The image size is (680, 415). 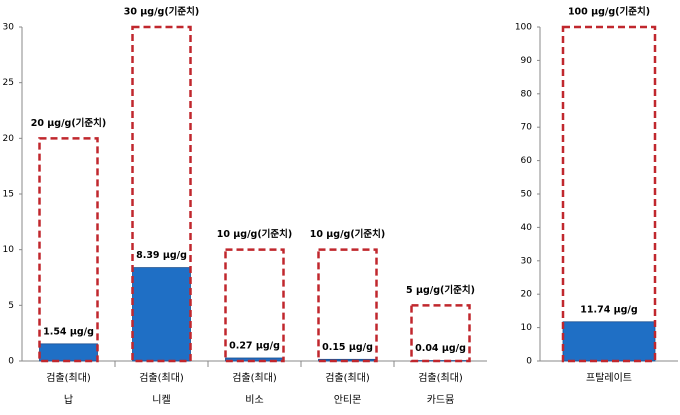 What do you see at coordinates (68, 400) in the screenshot?
I see `x-tick-label: 납` at bounding box center [68, 400].